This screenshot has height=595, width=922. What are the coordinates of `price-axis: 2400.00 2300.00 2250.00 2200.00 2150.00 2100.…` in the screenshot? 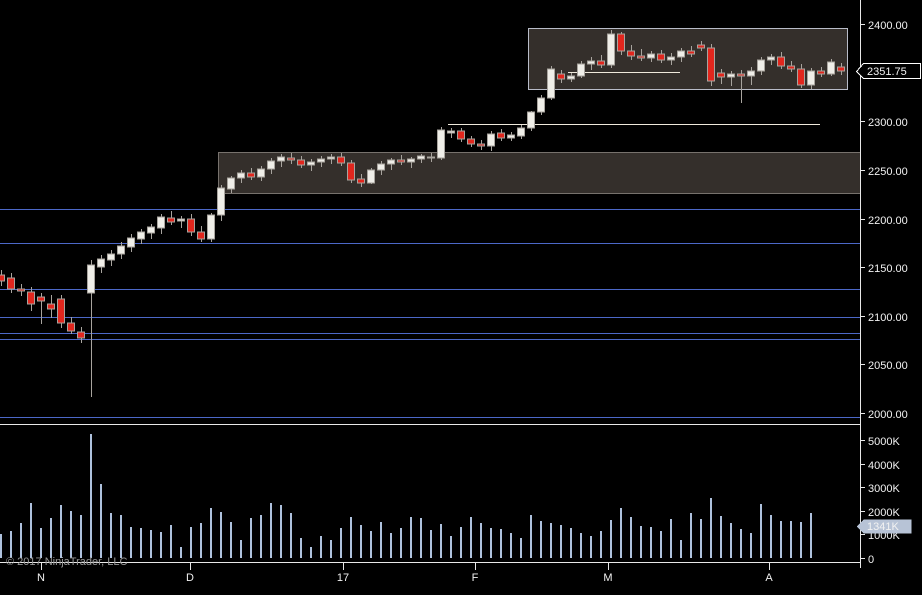 It's located at (884, 220).